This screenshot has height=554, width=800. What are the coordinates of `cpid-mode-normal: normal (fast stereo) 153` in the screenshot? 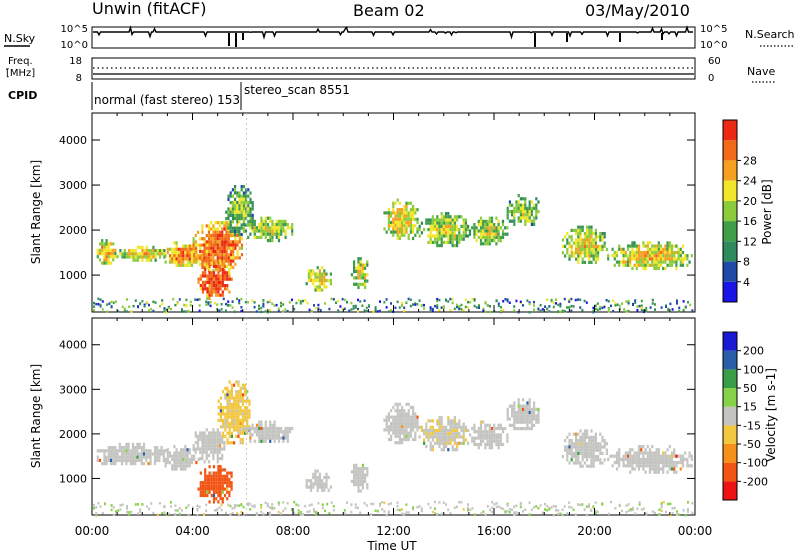 It's located at (167, 100).